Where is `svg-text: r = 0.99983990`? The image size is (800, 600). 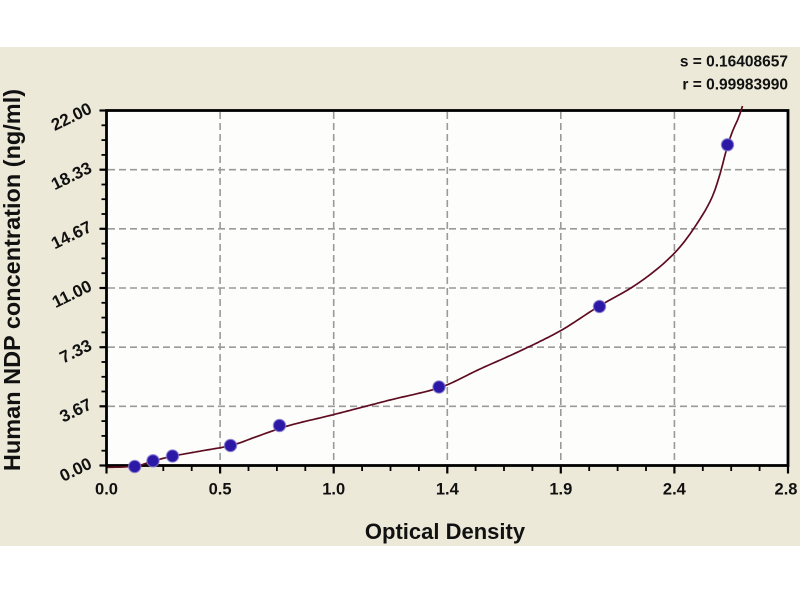 svg-text: r = 0.99983990 is located at coordinates (735, 85).